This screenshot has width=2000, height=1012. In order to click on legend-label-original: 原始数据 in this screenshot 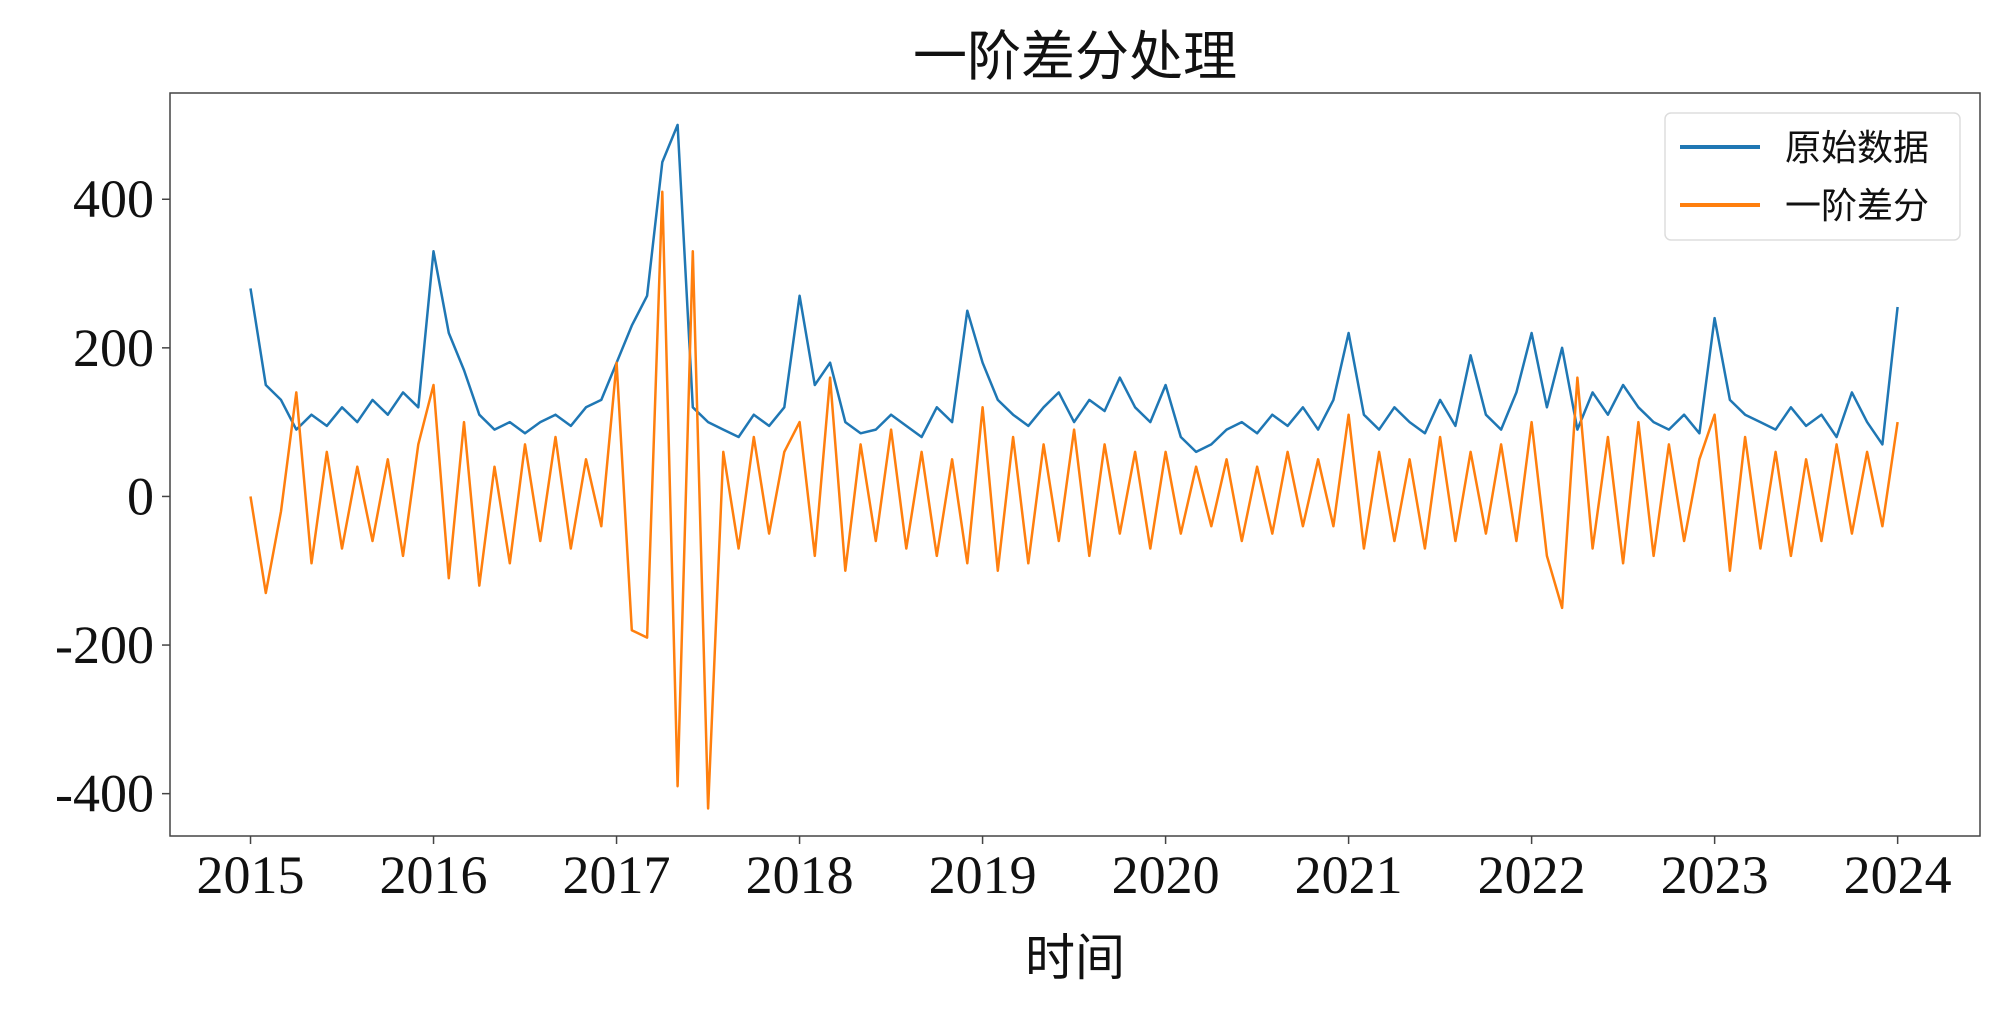, I will do `click(1857, 148)`.